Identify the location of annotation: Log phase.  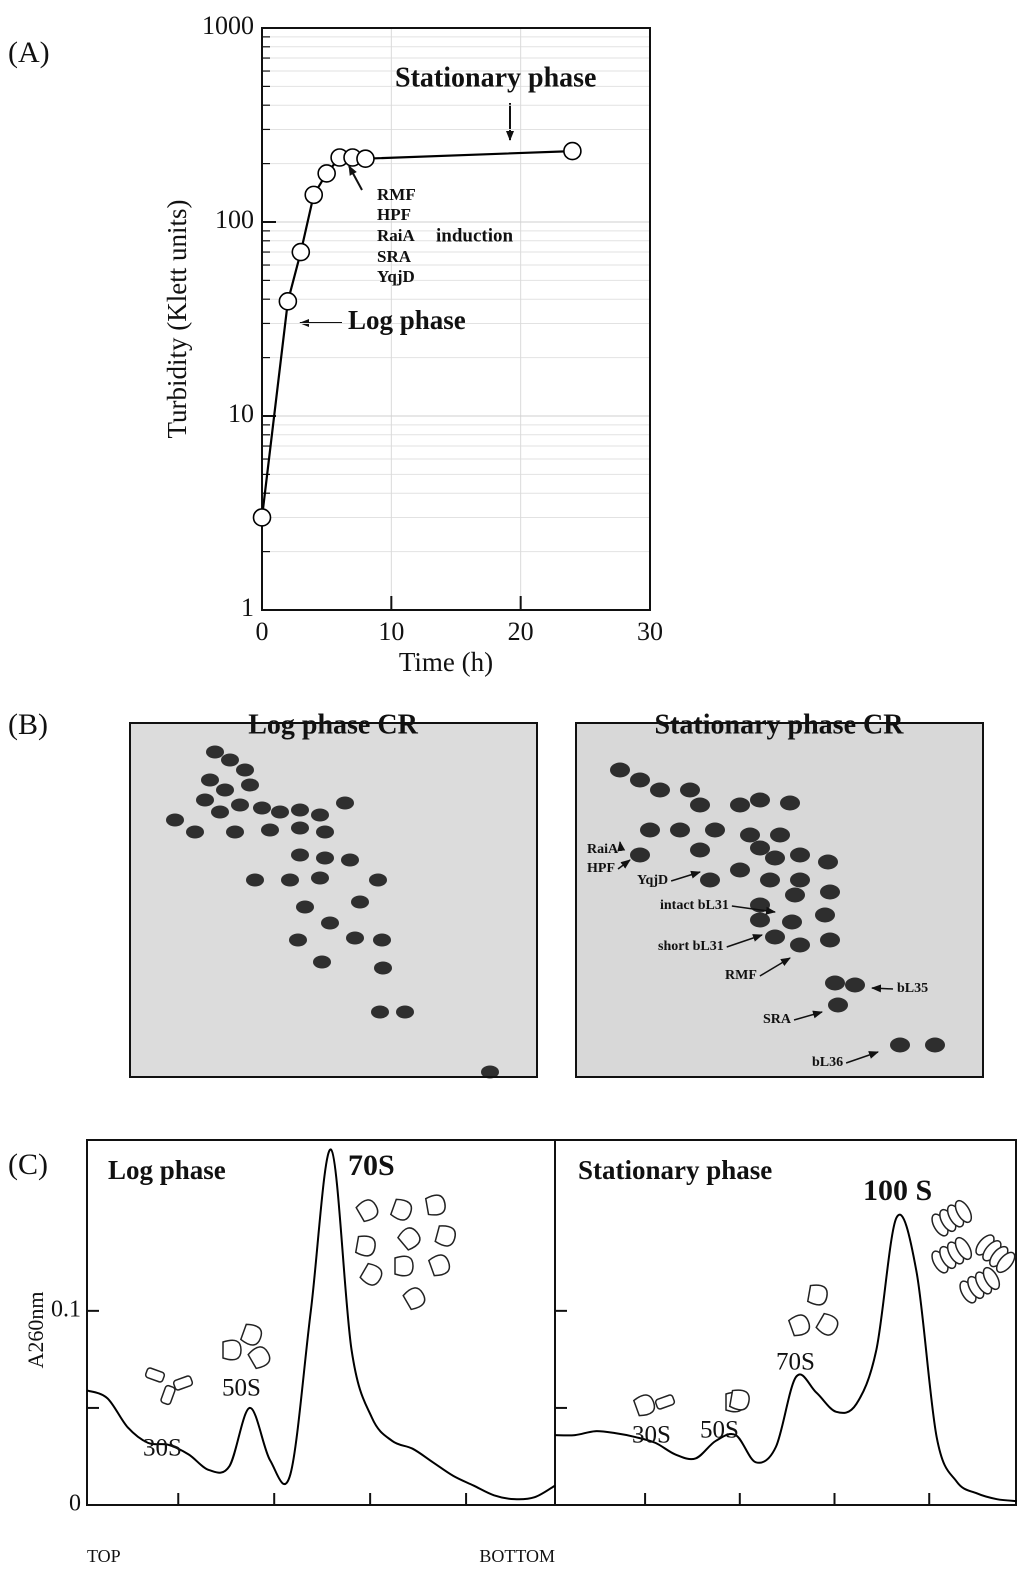
(167, 1170).